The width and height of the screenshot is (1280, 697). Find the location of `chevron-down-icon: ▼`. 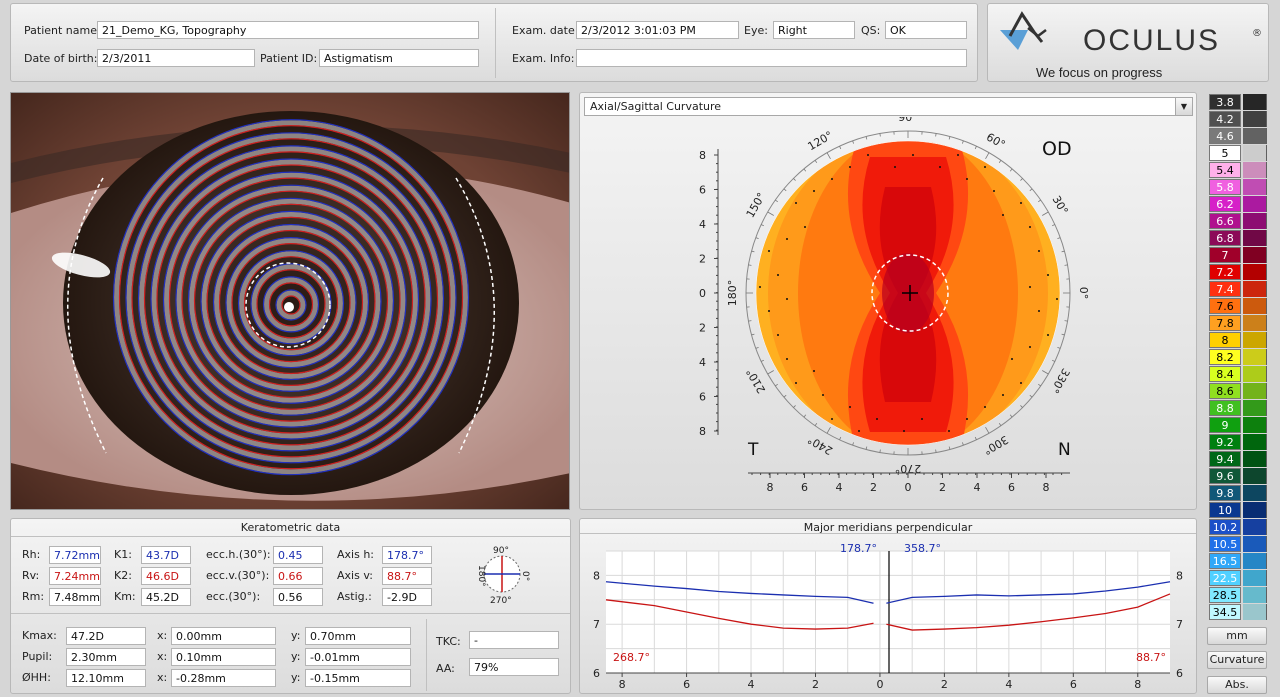

chevron-down-icon: ▼ is located at coordinates (1183, 106).